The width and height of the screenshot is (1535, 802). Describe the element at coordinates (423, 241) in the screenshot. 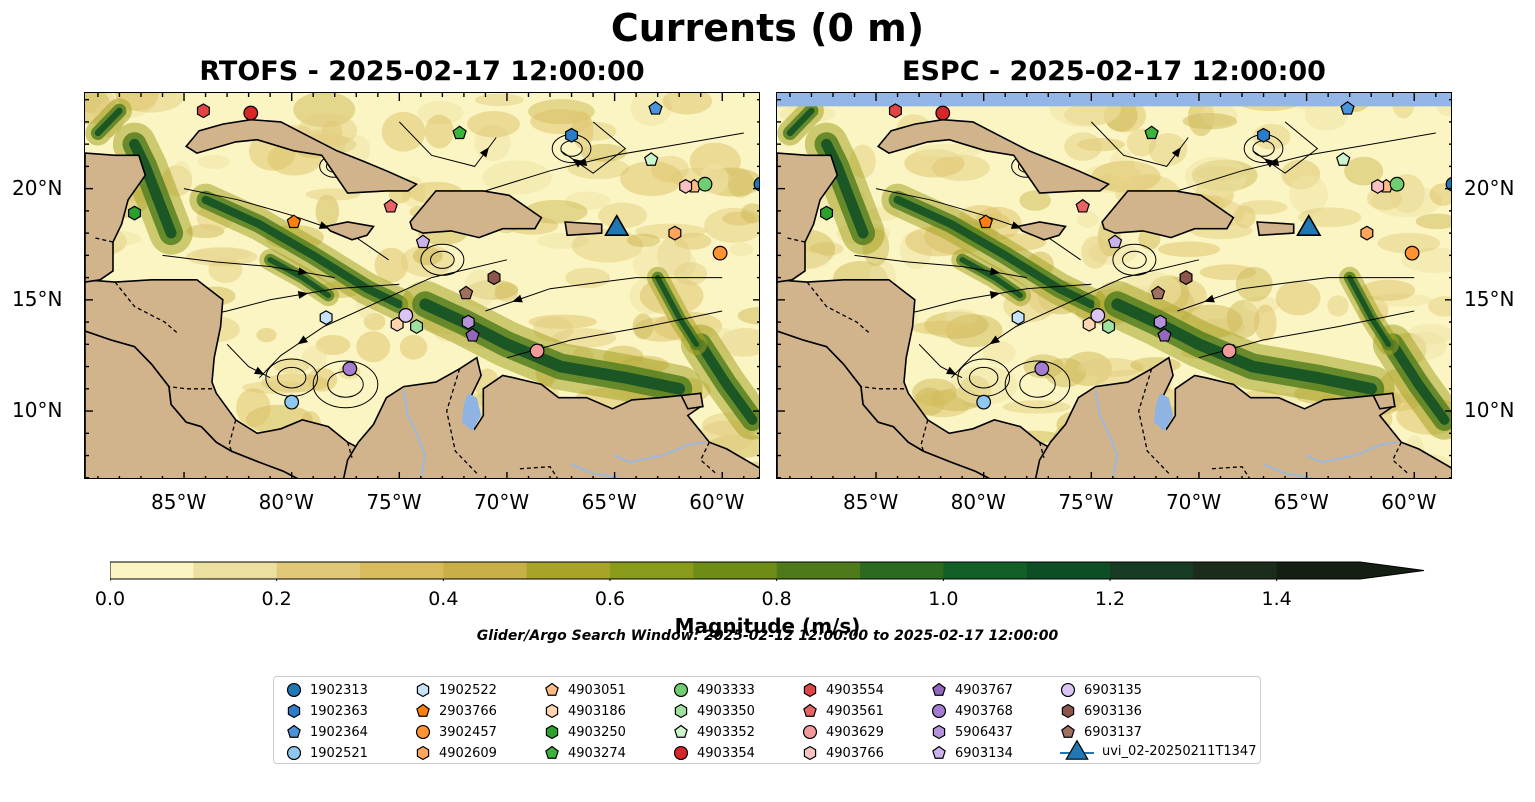

I see `marker-6903134-rtofs` at that location.